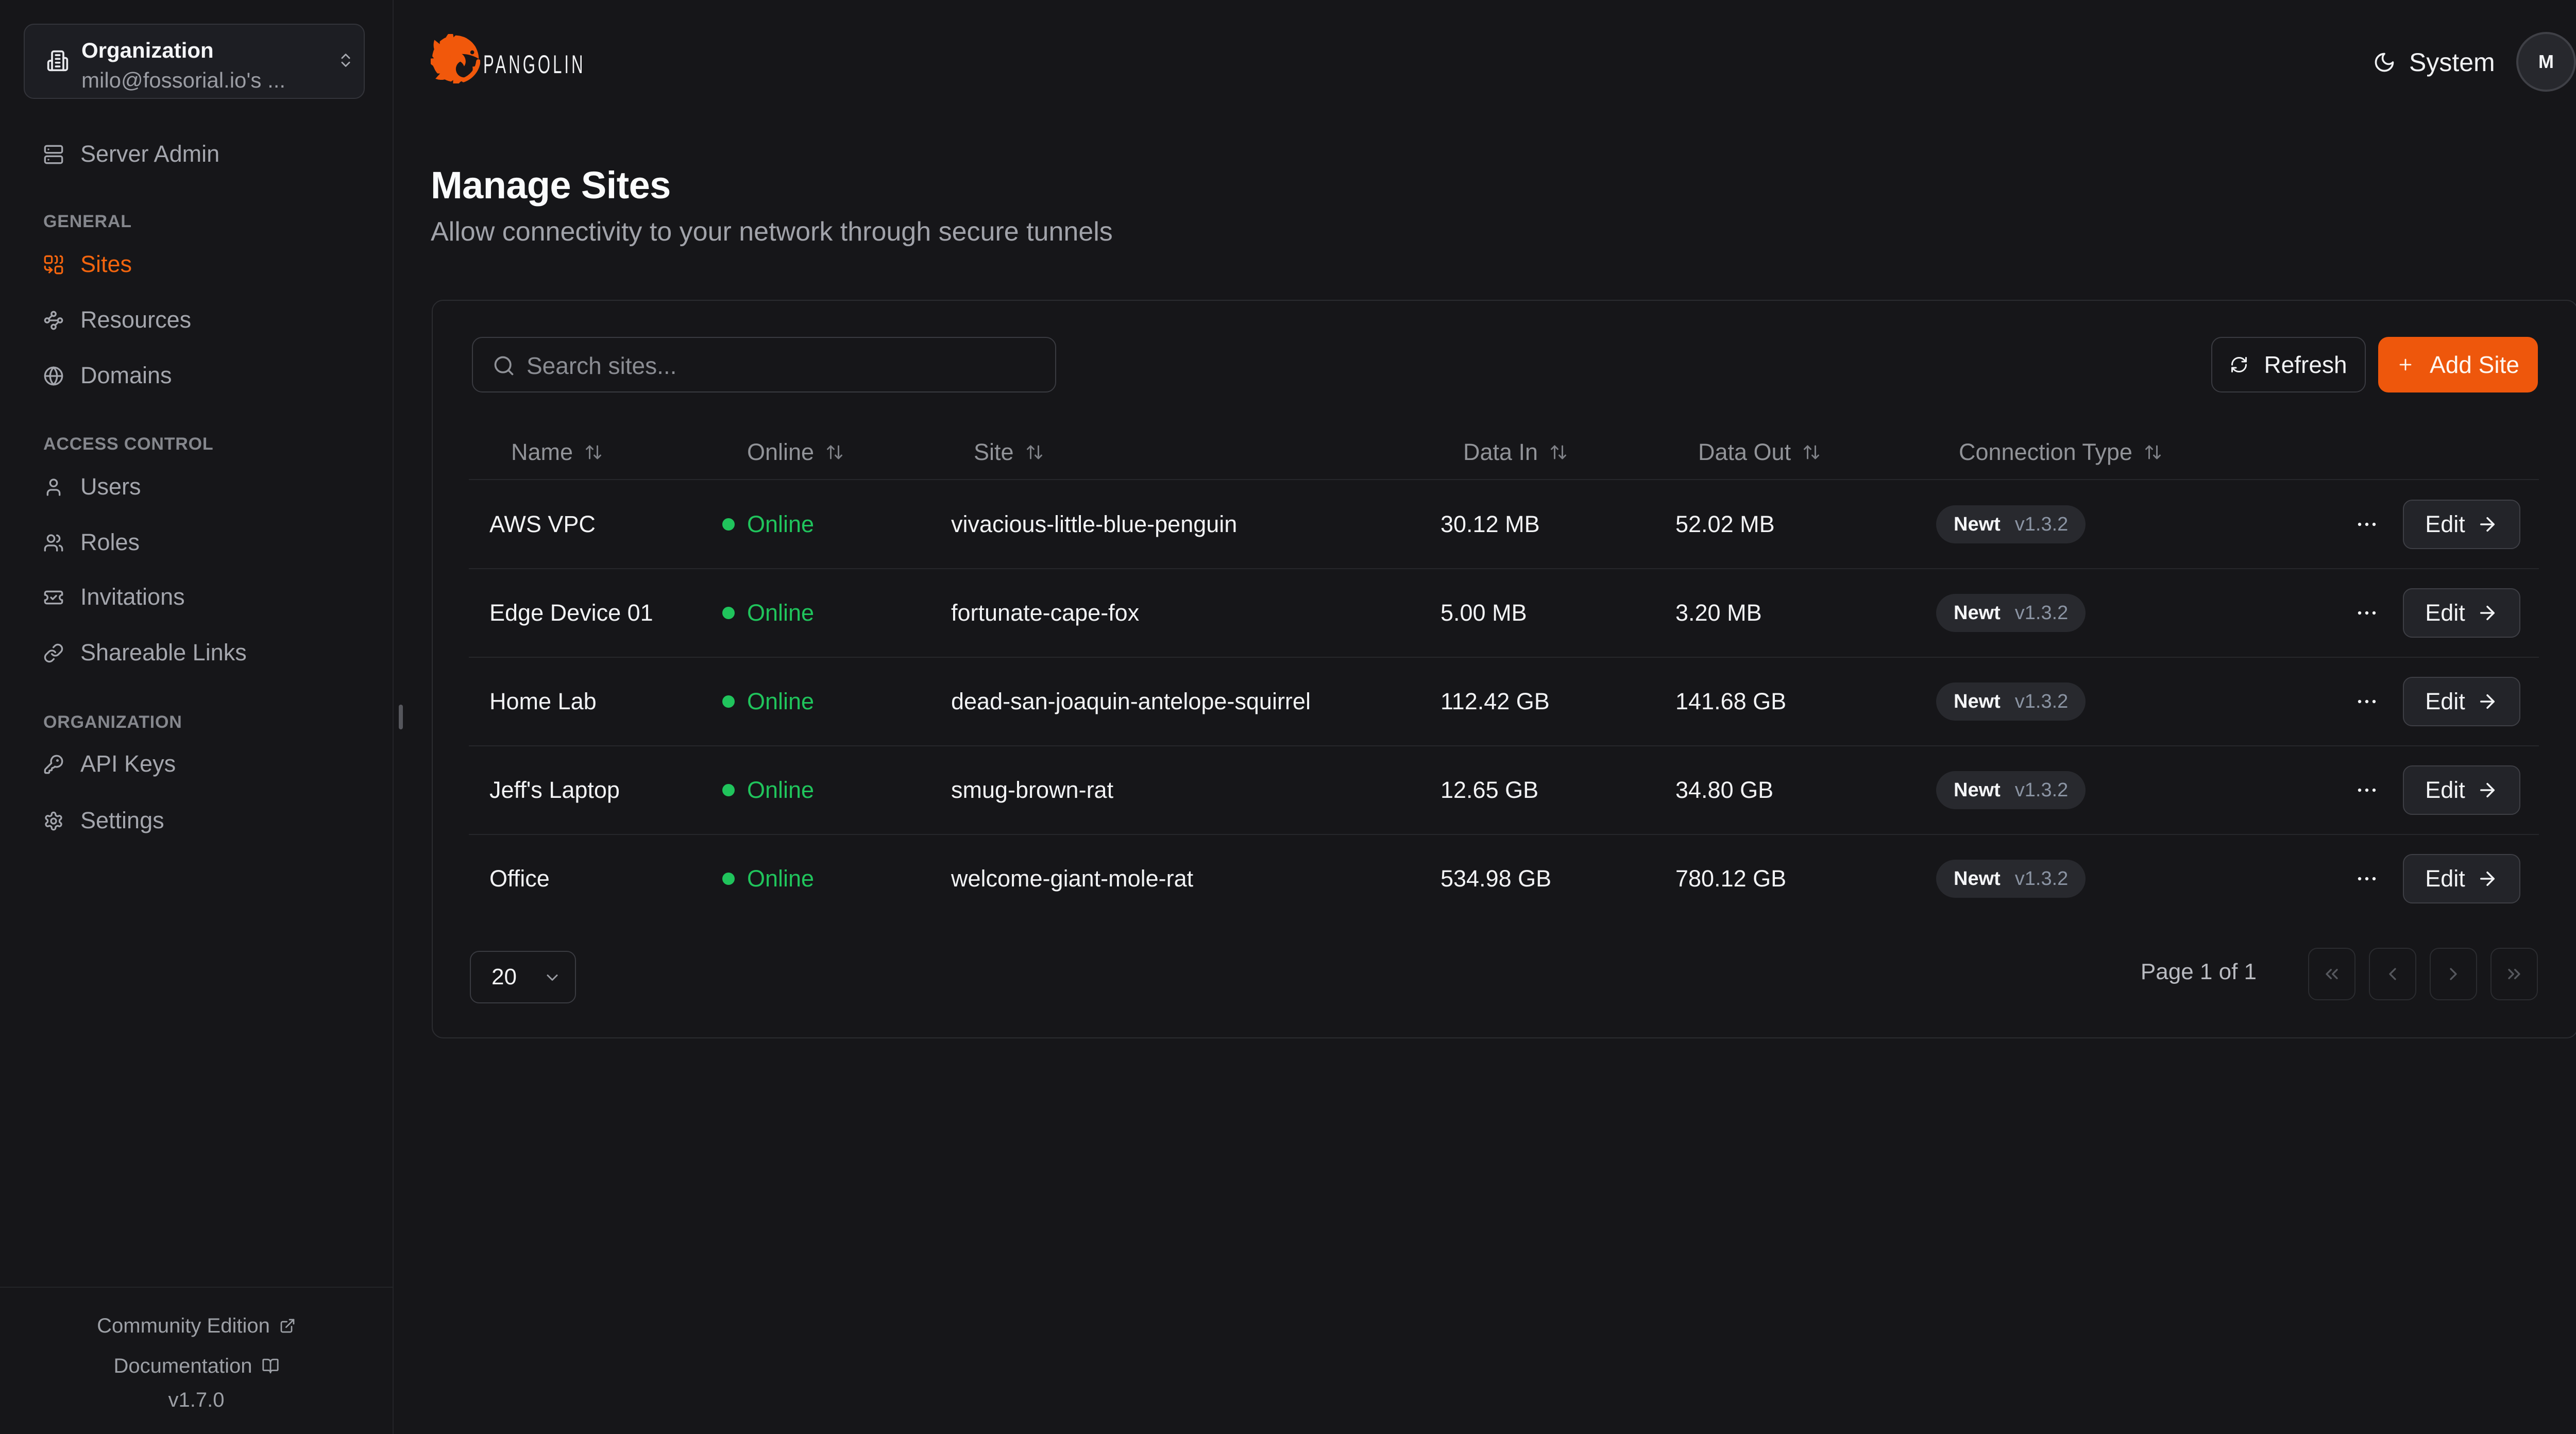  Describe the element at coordinates (196, 764) in the screenshot. I see `sidebar-item-api-keys: API Keys` at that location.